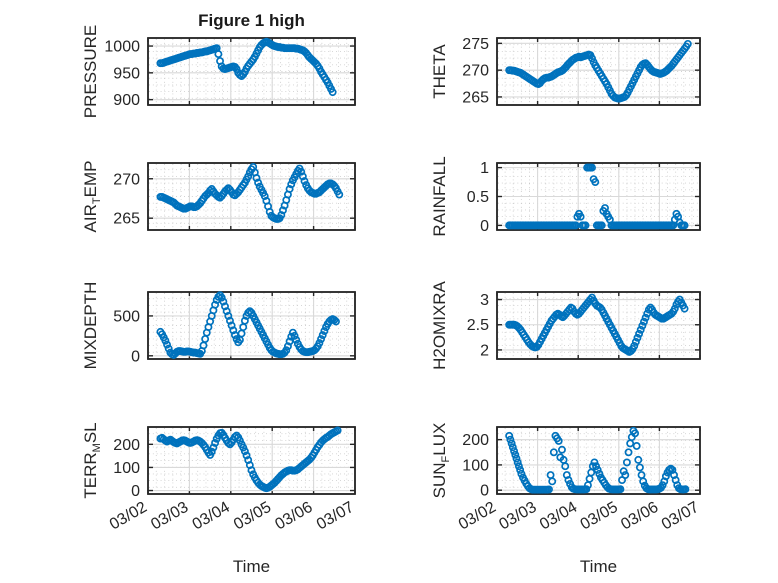 This screenshot has height=583, width=778. I want to click on y-axis-label: THETA, so click(439, 71).